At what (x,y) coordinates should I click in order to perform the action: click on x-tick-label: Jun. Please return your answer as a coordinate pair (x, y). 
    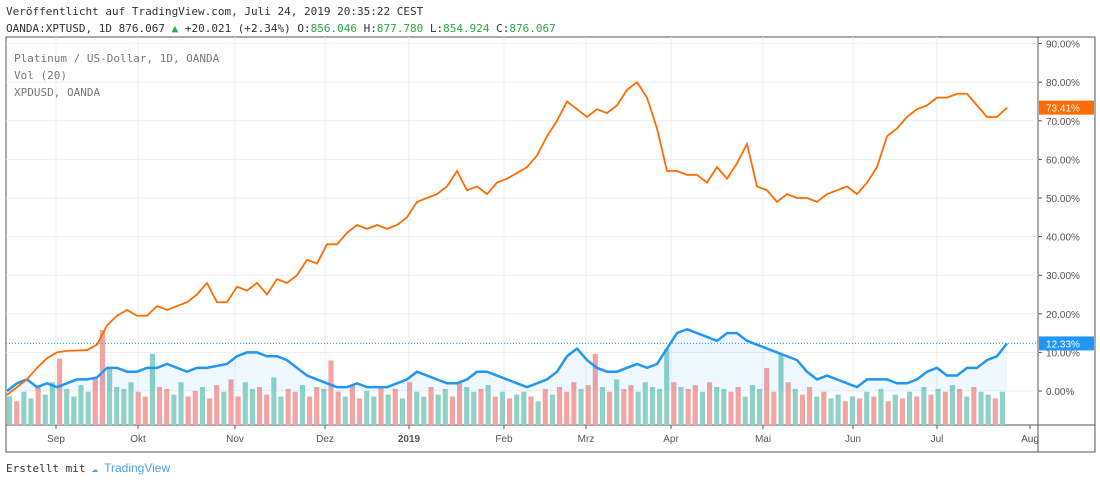
    Looking at the image, I should click on (853, 439).